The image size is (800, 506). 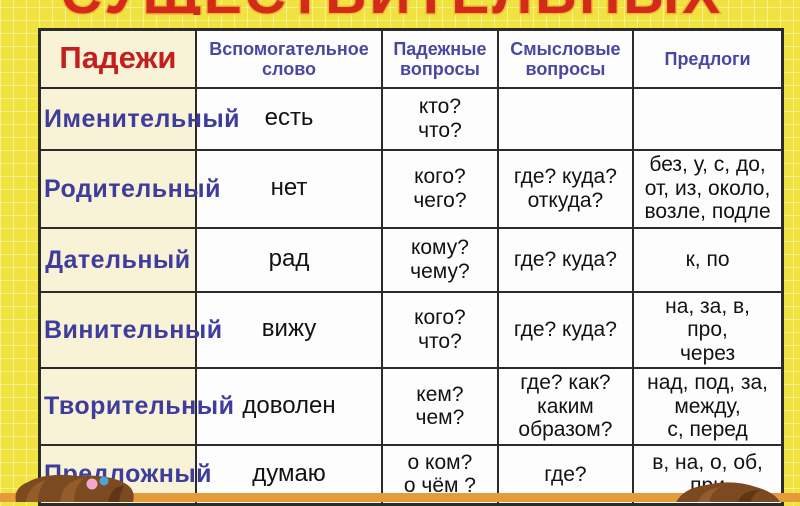 What do you see at coordinates (708, 118) in the screenshot?
I see `prepositions` at bounding box center [708, 118].